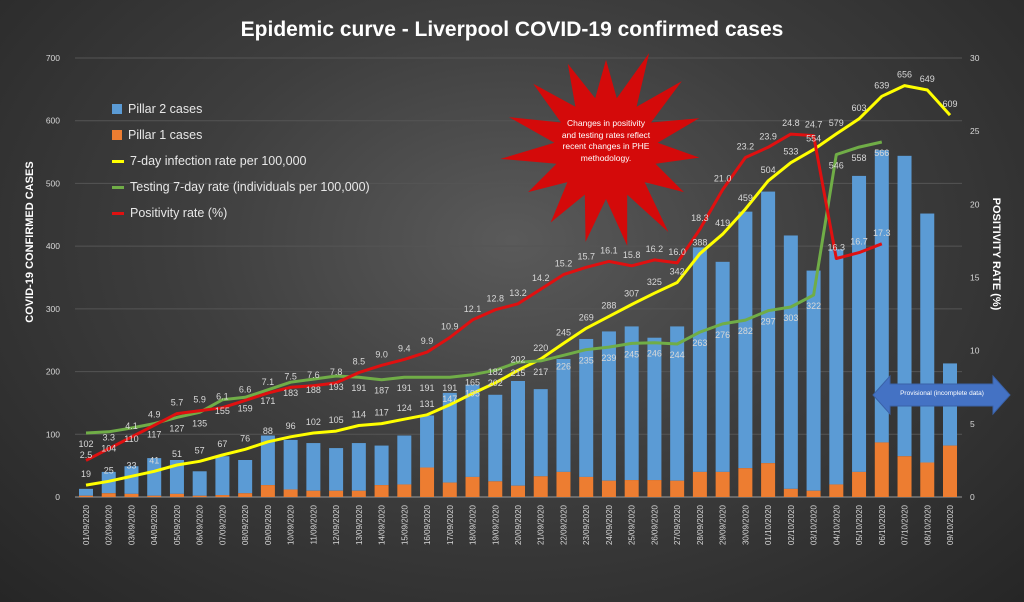 The image size is (1024, 602). What do you see at coordinates (541, 278) in the screenshot?
I see `data-label: 14.2` at bounding box center [541, 278].